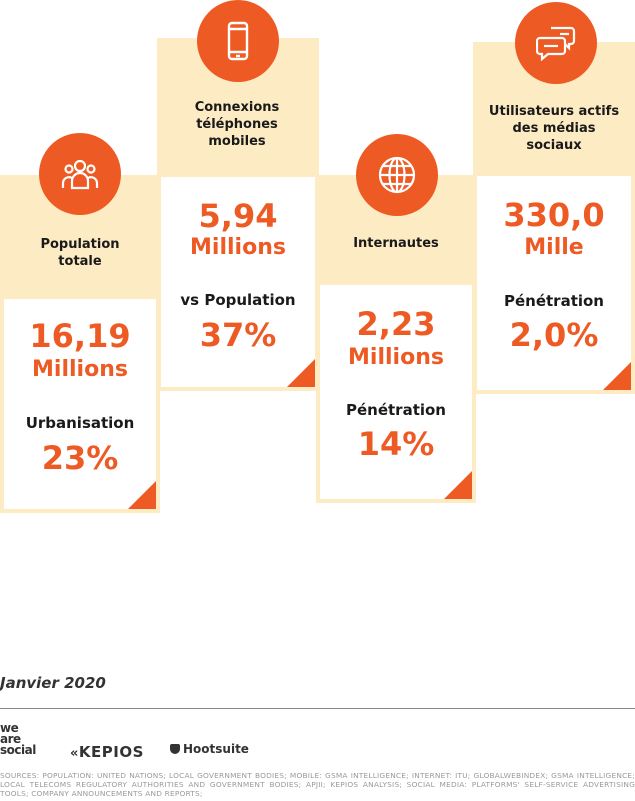 The height and width of the screenshot is (801, 635). I want to click on mobile-icon-circle, so click(238, 41).